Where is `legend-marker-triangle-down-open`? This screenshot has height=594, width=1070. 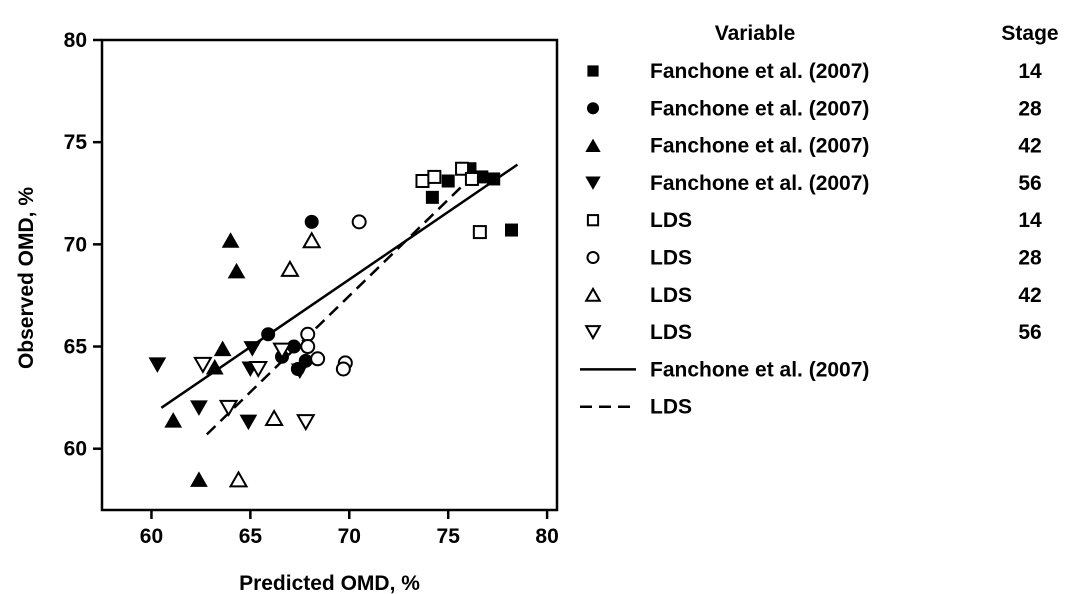
legend-marker-triangle-down-open is located at coordinates (593, 333).